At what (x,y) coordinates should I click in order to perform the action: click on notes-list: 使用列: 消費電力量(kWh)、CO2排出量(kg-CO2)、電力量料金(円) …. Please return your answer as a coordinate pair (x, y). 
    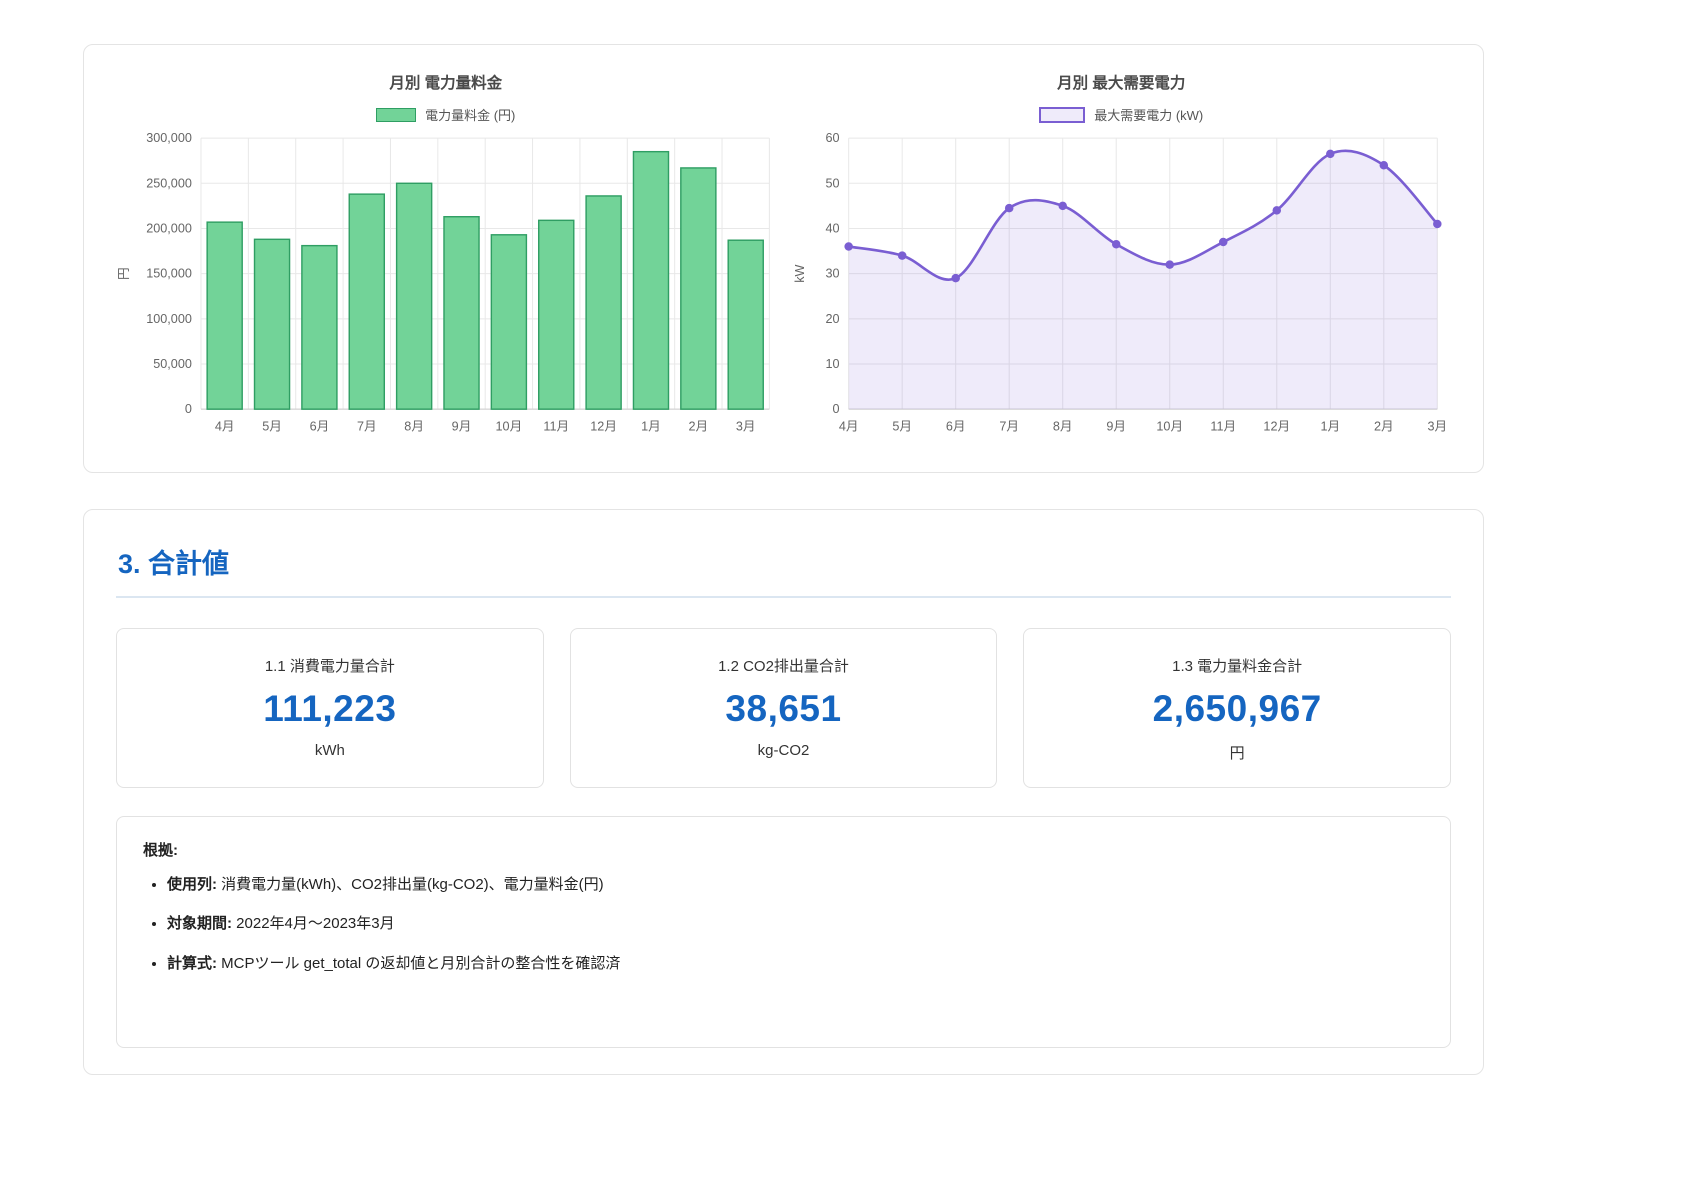
    Looking at the image, I should click on (783, 924).